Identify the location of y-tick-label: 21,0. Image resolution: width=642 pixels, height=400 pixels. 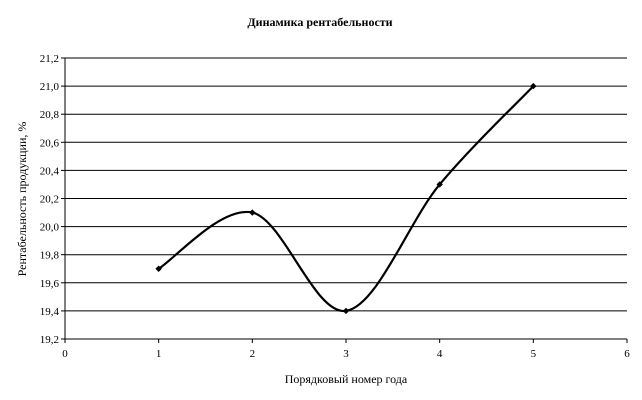
(50, 87).